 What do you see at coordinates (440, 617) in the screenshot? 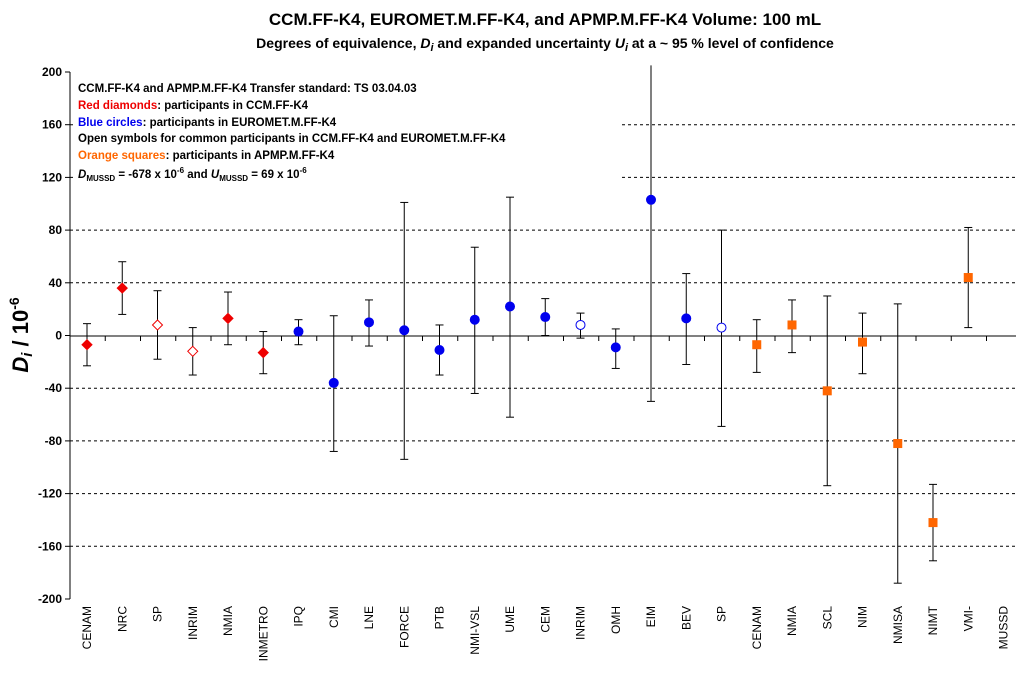
I see `category-label: PTB` at bounding box center [440, 617].